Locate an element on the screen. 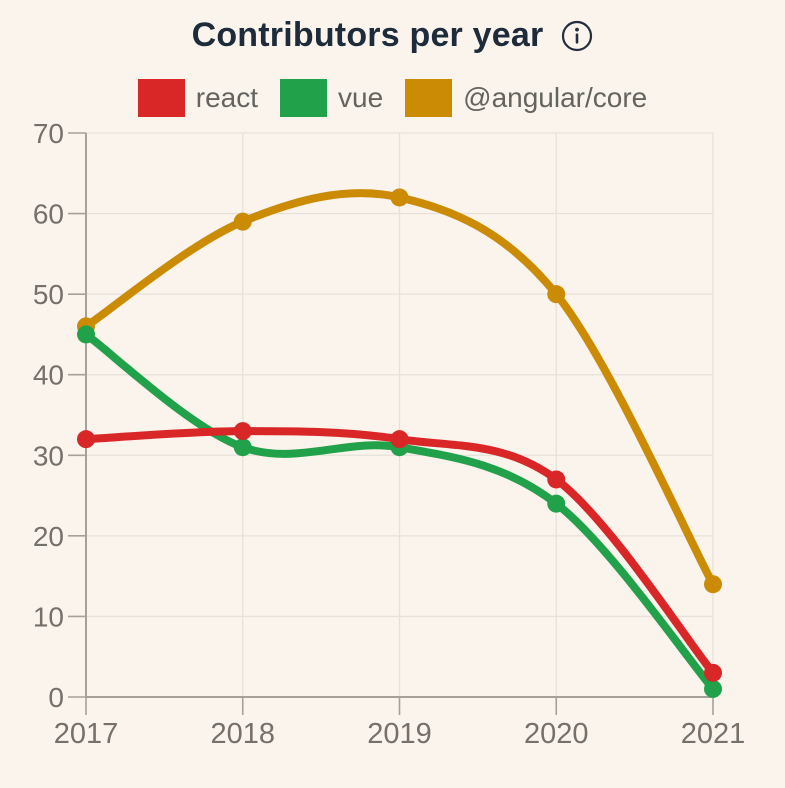 The width and height of the screenshot is (785, 788). data-point-vue-2020 is located at coordinates (556, 503).